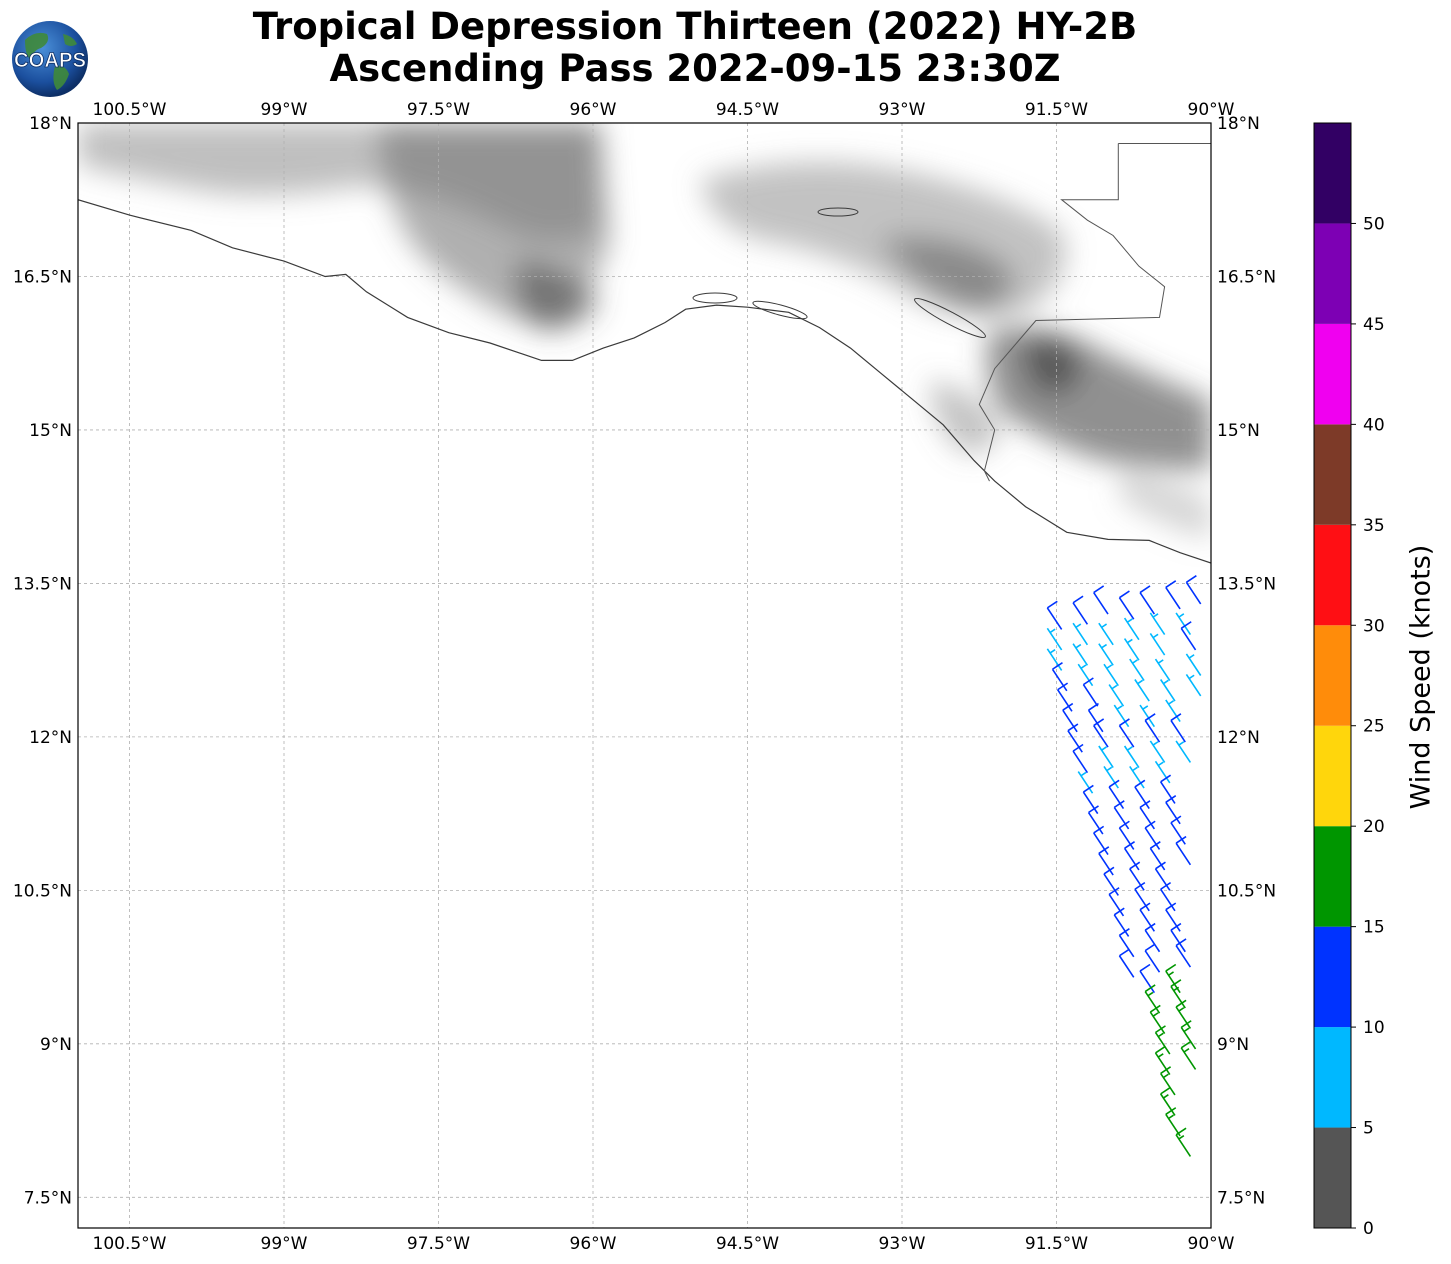 This screenshot has height=1264, width=1451. I want to click on colorbar-tick-label: 35, so click(1374, 526).